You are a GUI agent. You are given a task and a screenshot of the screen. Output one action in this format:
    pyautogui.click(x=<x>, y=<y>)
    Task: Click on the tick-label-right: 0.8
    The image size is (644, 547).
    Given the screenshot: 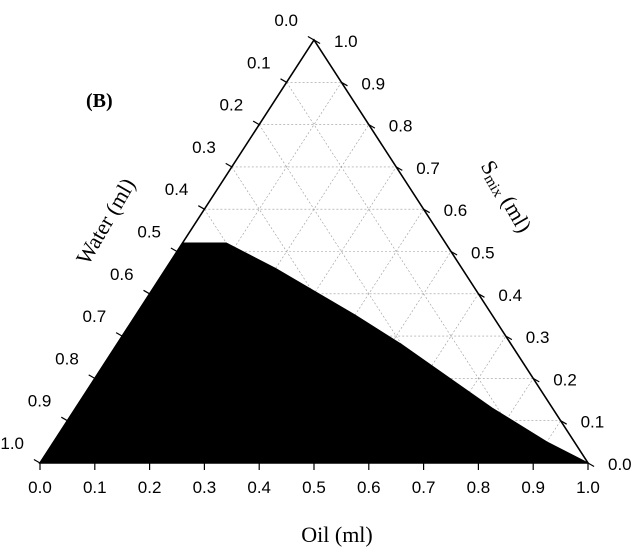 What is the action you would take?
    pyautogui.click(x=401, y=126)
    